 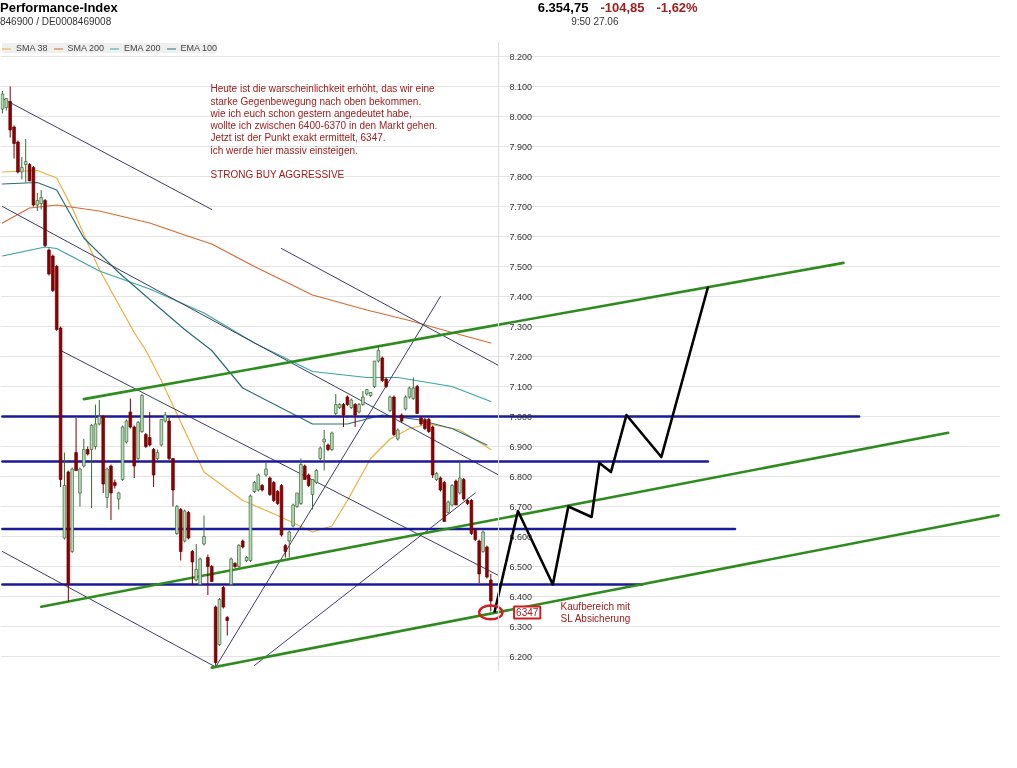 I want to click on text: 6.354,75, so click(x=563, y=7).